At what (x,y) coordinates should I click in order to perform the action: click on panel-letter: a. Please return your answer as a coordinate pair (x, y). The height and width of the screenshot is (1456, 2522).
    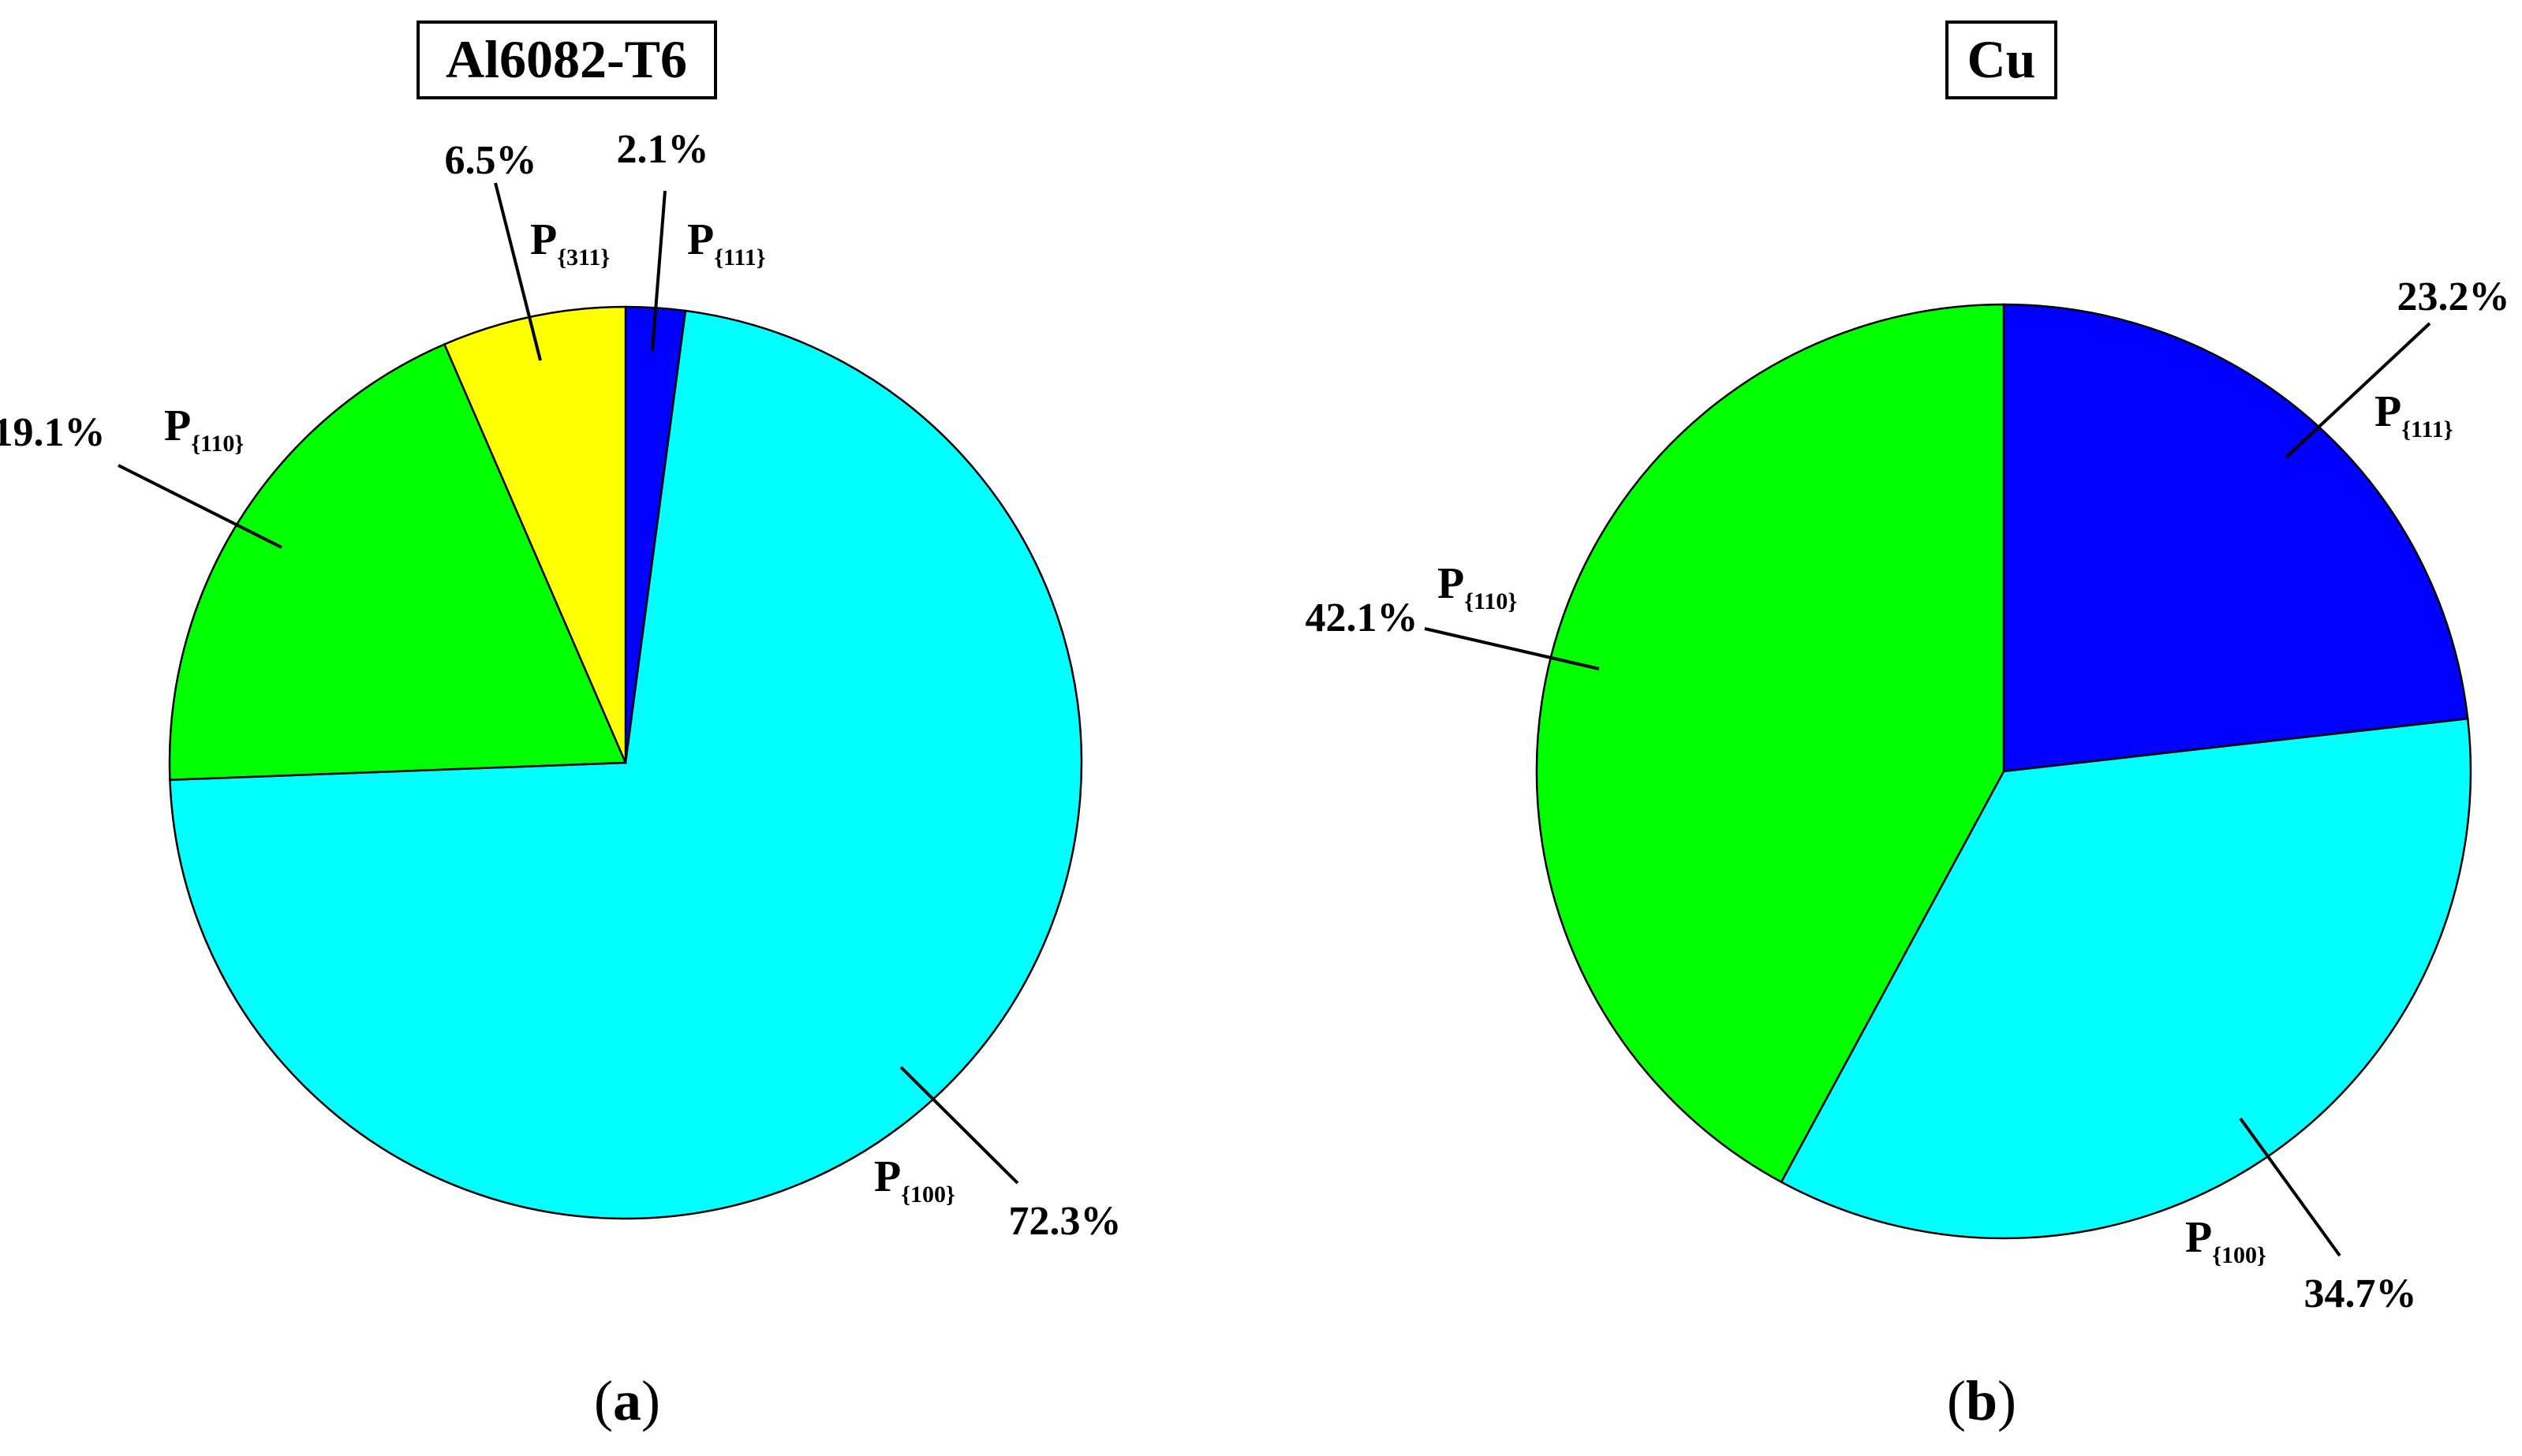
    Looking at the image, I should click on (627, 1400).